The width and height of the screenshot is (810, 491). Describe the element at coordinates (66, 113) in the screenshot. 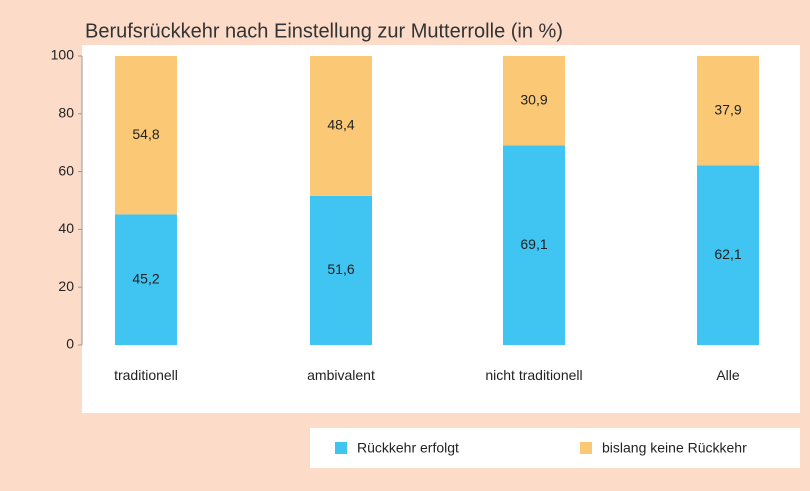

I see `y-tick-label: 80` at that location.